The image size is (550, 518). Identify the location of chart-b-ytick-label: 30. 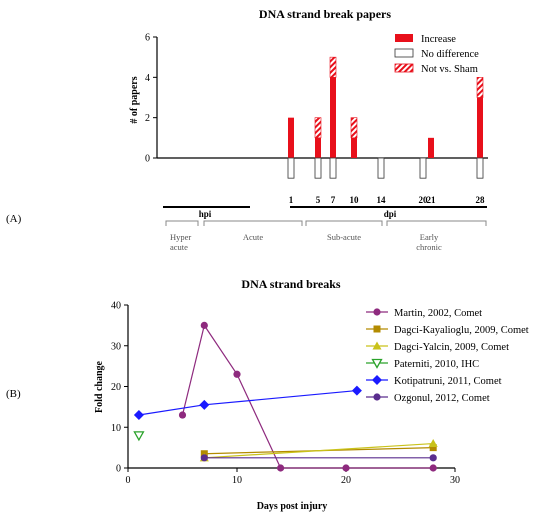
(116, 346).